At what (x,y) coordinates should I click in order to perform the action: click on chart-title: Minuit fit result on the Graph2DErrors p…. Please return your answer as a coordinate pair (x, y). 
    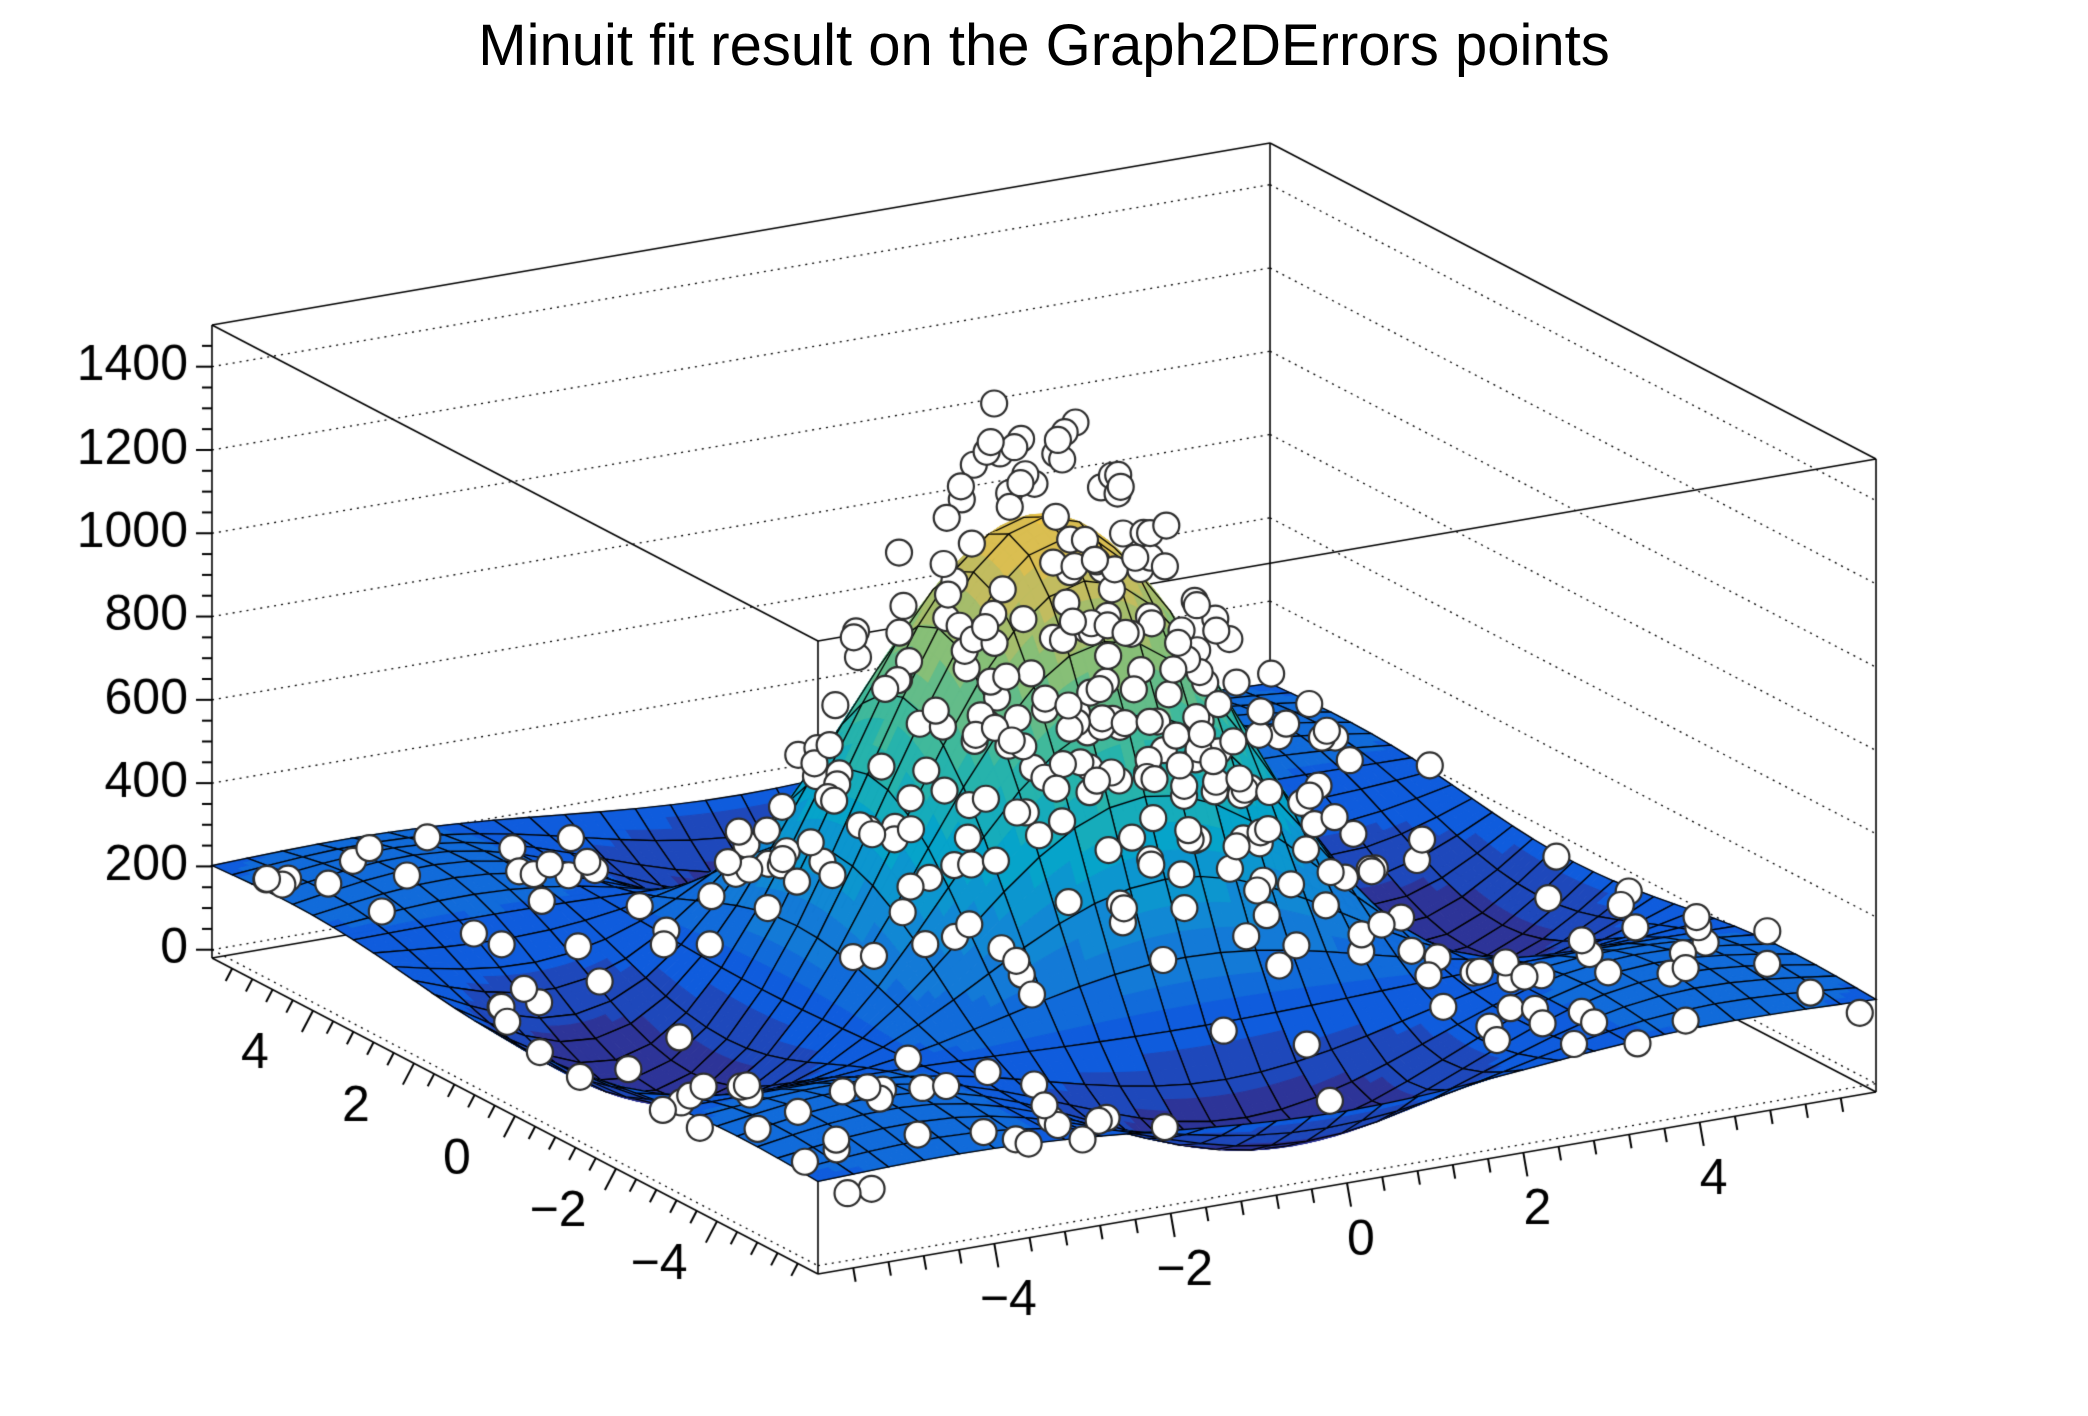
    Looking at the image, I should click on (1044, 45).